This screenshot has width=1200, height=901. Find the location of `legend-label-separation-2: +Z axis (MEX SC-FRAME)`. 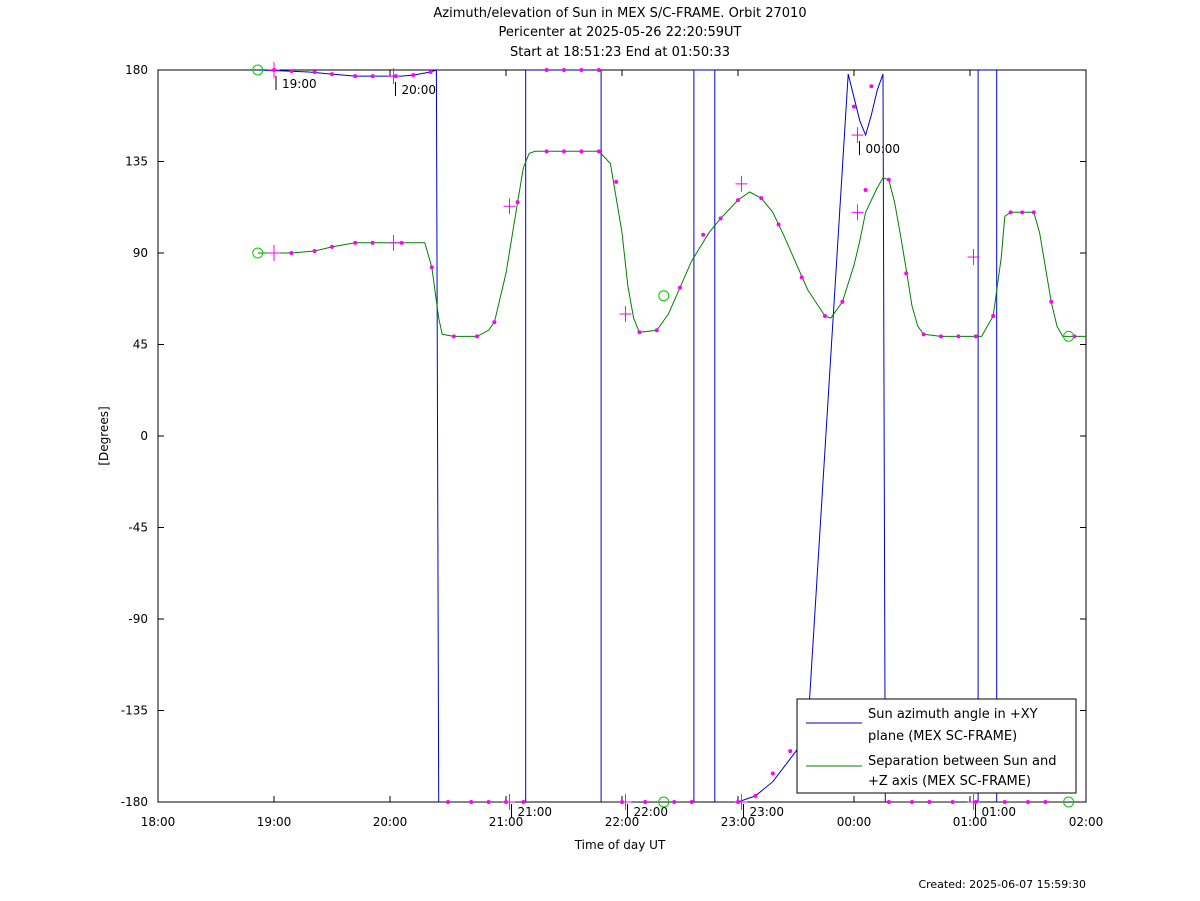

legend-label-separation-2: +Z axis (MEX SC-FRAME) is located at coordinates (949, 781).